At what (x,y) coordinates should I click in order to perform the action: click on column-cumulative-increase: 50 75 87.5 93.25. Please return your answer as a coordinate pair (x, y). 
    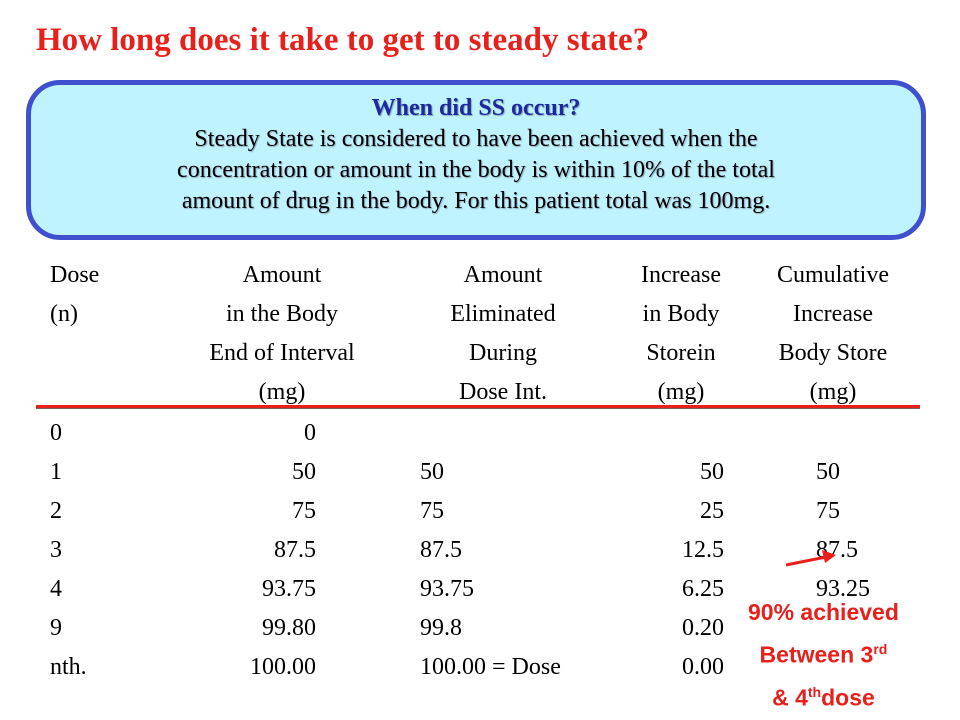
    Looking at the image, I should click on (843, 550).